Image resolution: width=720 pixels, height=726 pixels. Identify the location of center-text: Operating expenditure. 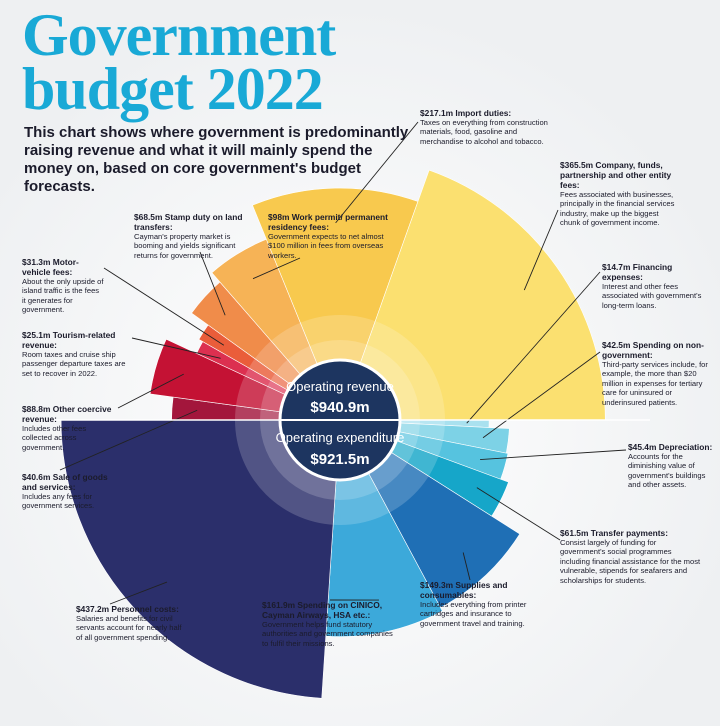
(340, 437).